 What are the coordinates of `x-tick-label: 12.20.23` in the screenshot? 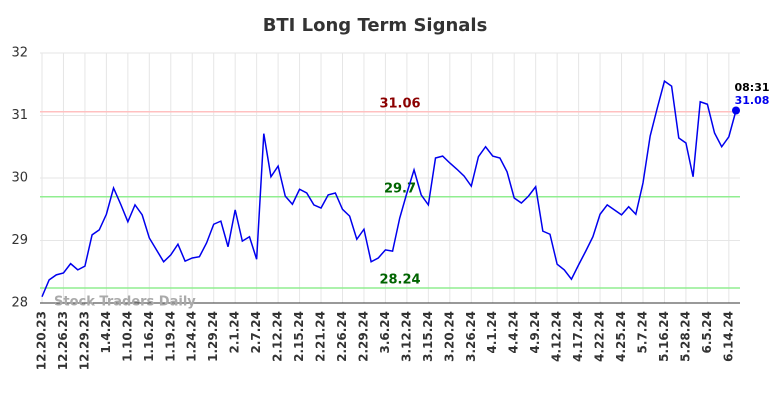 It's located at (42, 340).